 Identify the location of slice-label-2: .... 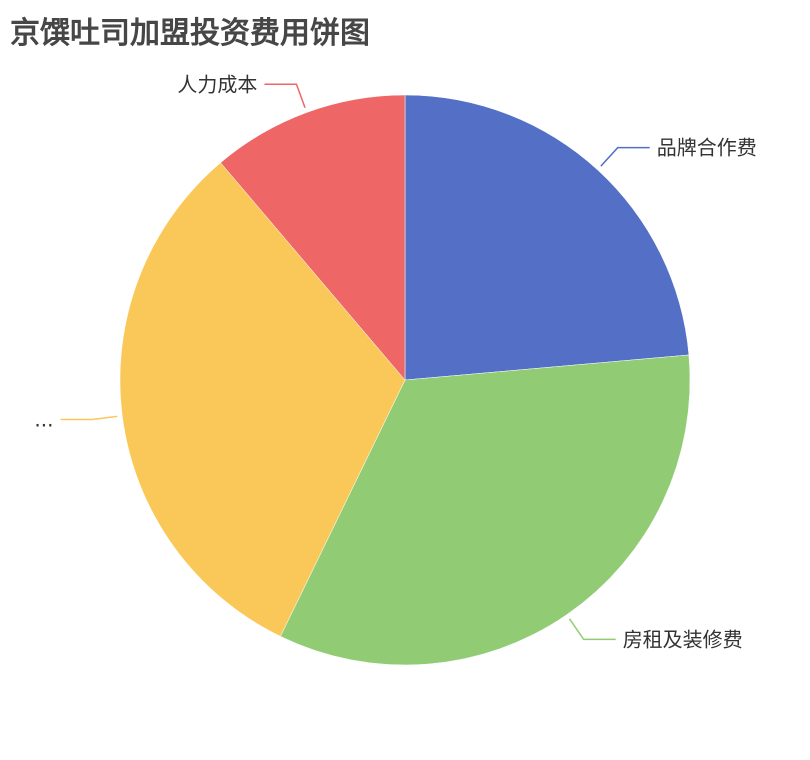
(43, 419).